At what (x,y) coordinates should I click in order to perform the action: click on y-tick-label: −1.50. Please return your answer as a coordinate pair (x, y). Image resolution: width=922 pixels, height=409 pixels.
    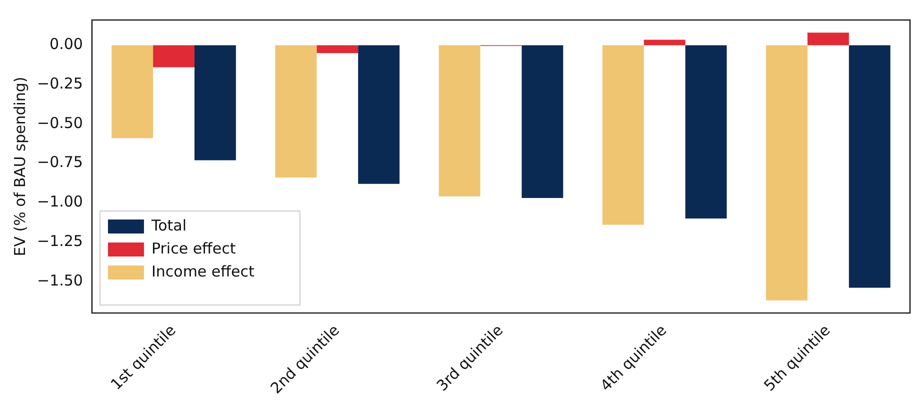
    Looking at the image, I should click on (60, 280).